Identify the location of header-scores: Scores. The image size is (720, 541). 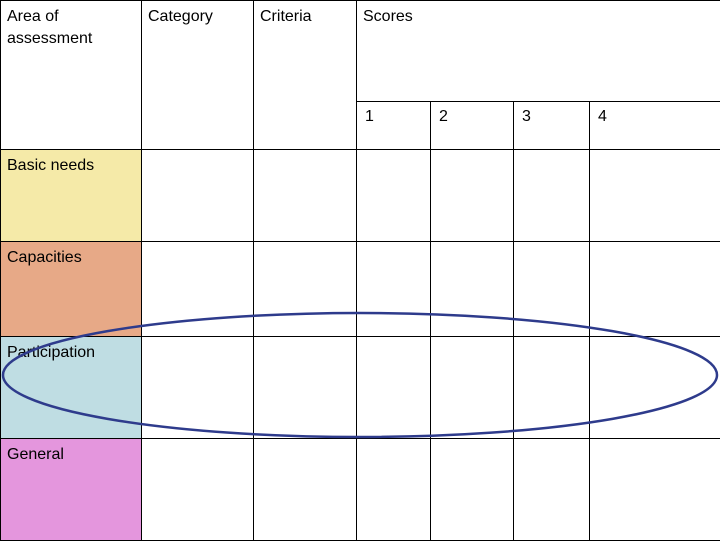
(538, 51).